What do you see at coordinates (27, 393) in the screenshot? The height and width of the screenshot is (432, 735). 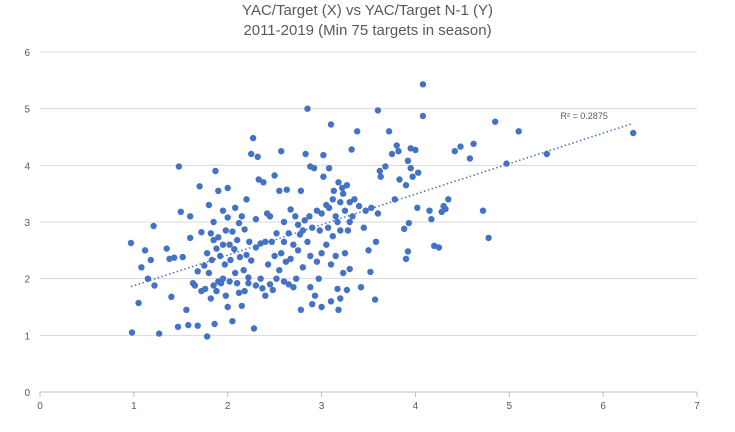 I see `y-tick-label: 0` at bounding box center [27, 393].